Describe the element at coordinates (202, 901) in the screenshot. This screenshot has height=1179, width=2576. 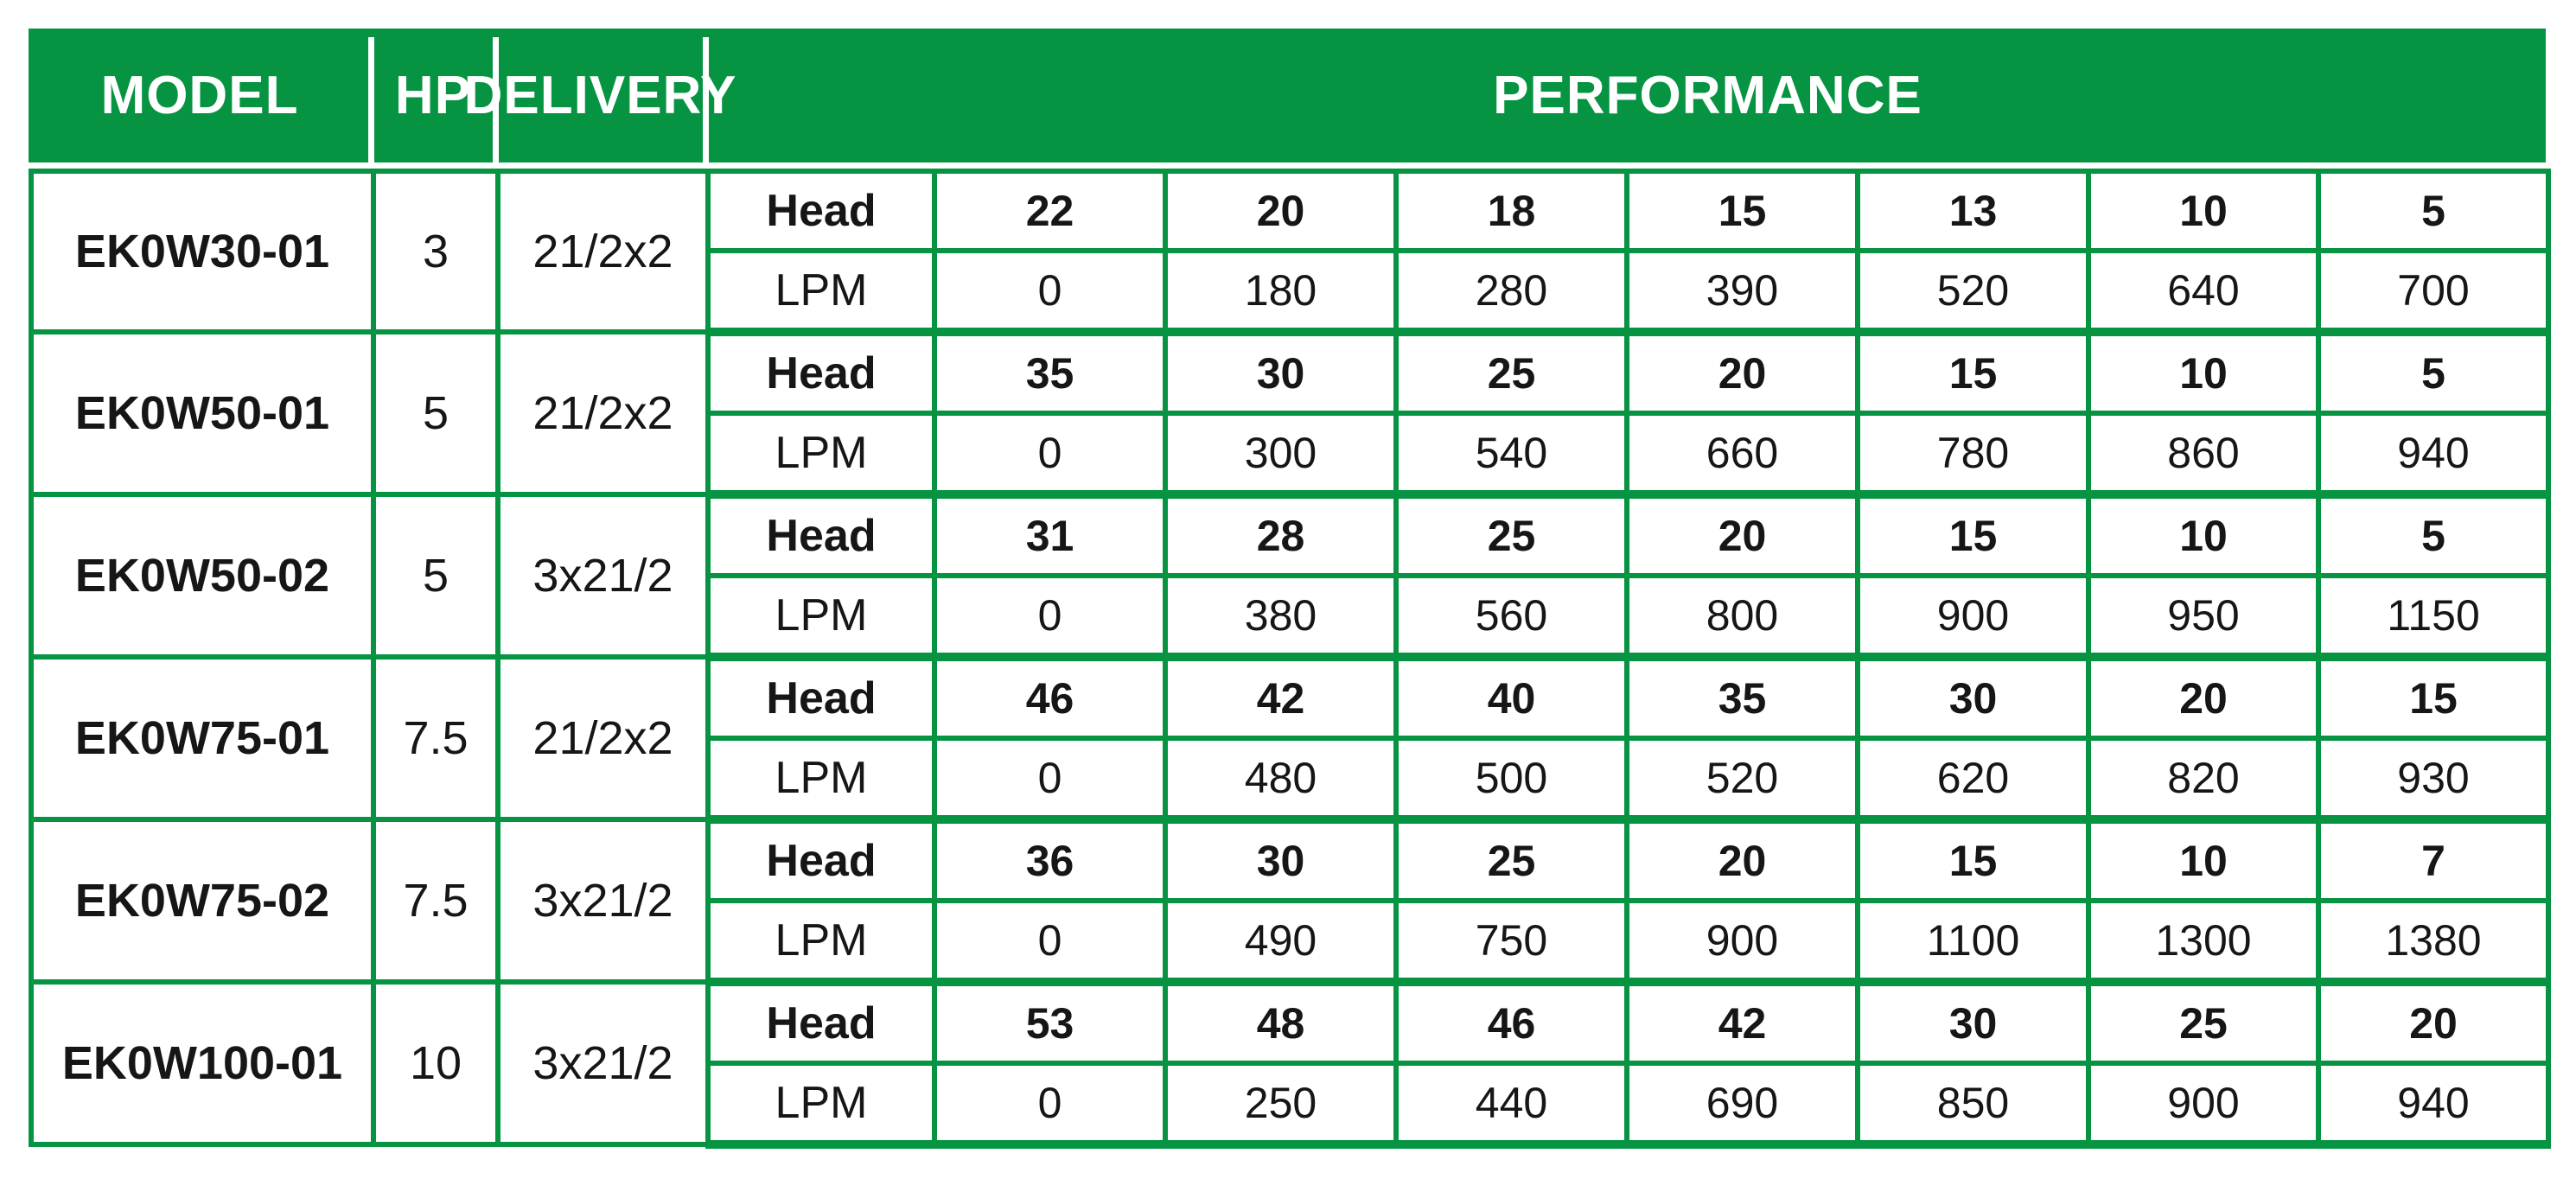
I see `model-cell: EK0W75-02` at that location.